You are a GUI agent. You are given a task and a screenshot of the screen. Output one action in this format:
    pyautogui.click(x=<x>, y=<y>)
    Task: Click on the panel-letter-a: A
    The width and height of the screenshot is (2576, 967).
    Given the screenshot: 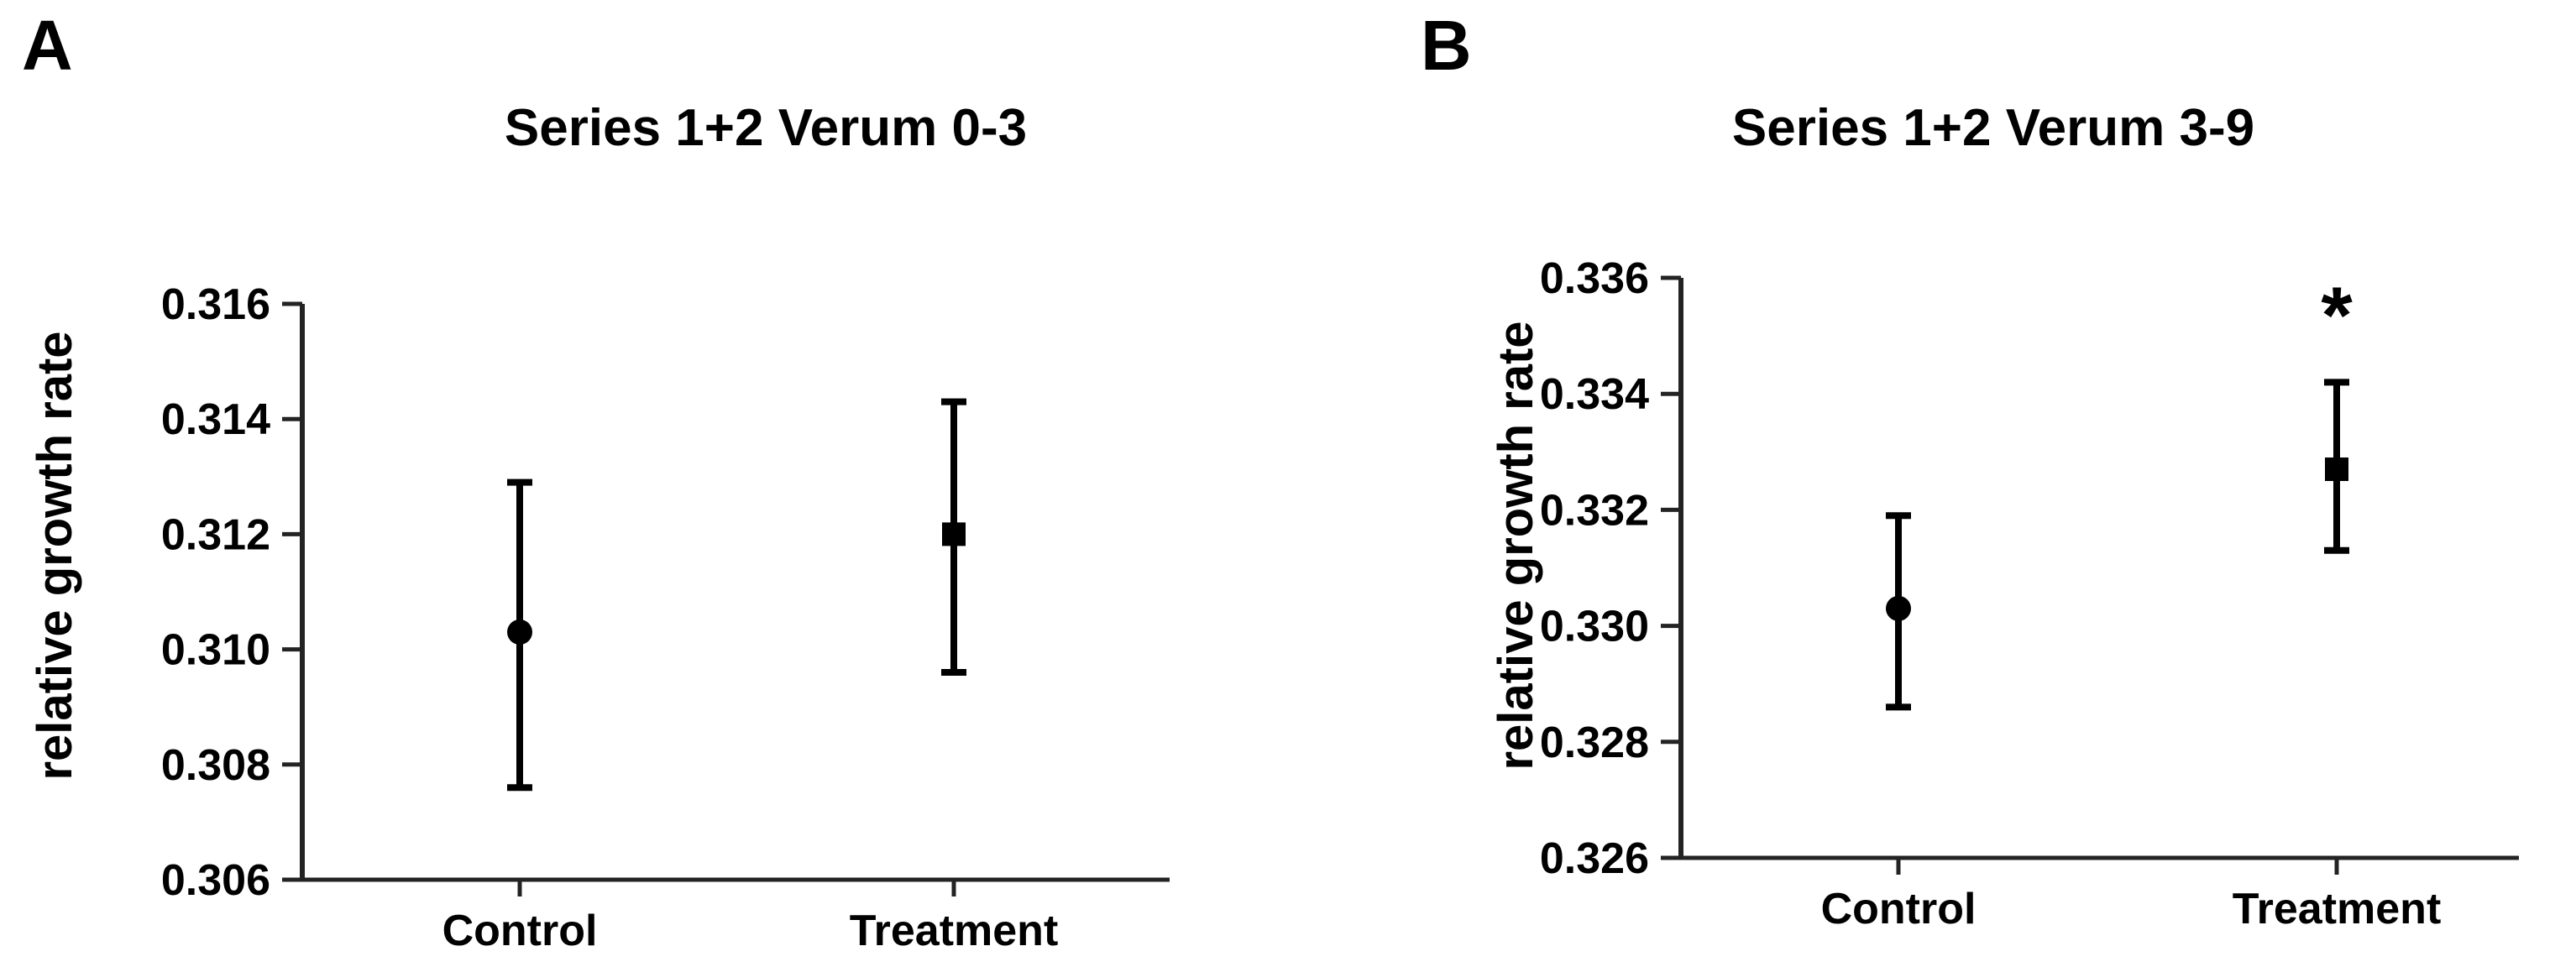 What is the action you would take?
    pyautogui.click(x=47, y=45)
    